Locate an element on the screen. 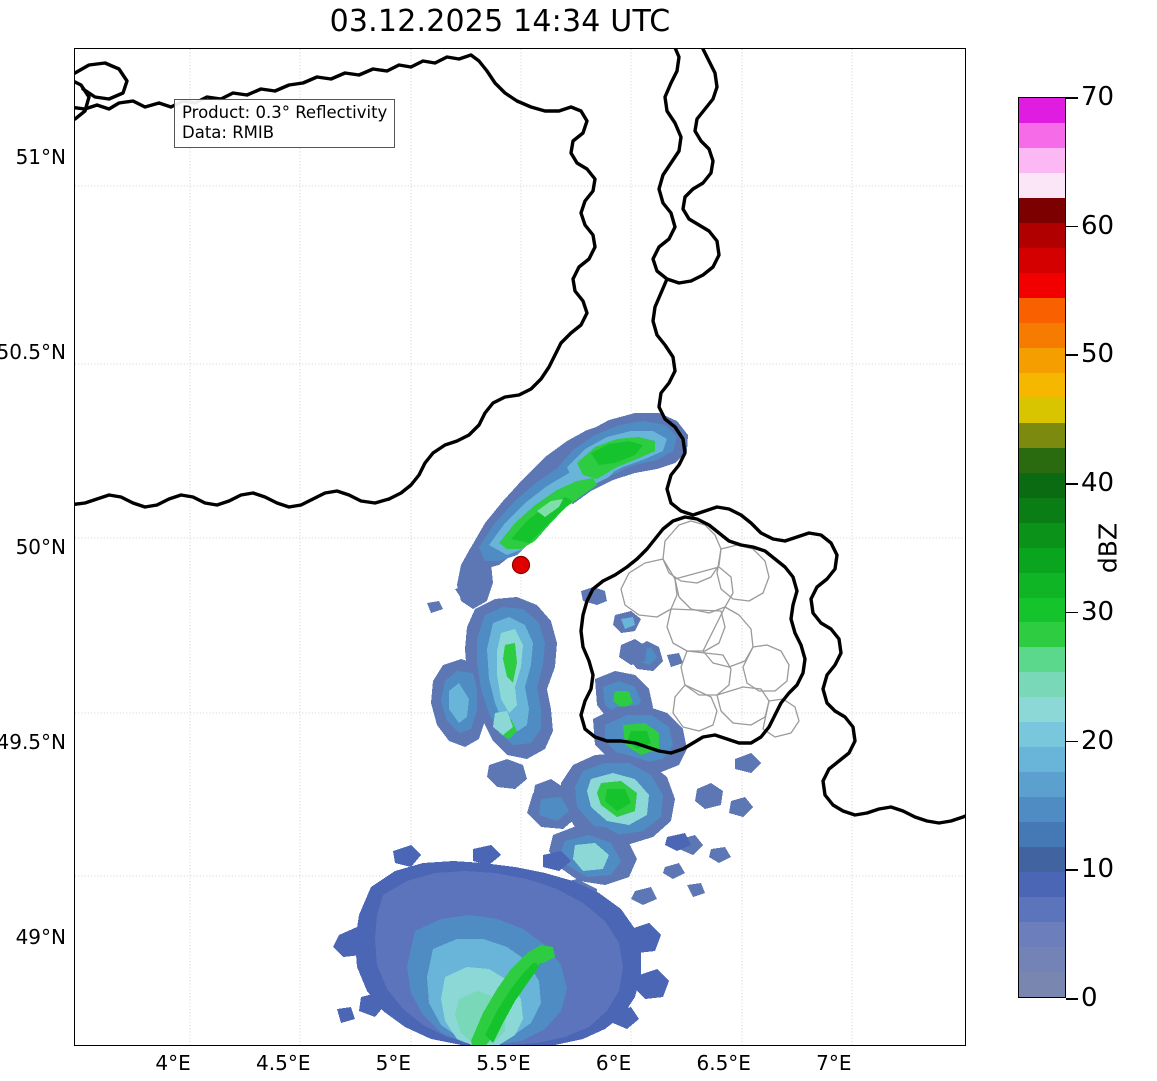 This screenshot has height=1081, width=1157. echo-north-east-band is located at coordinates (572, 511).